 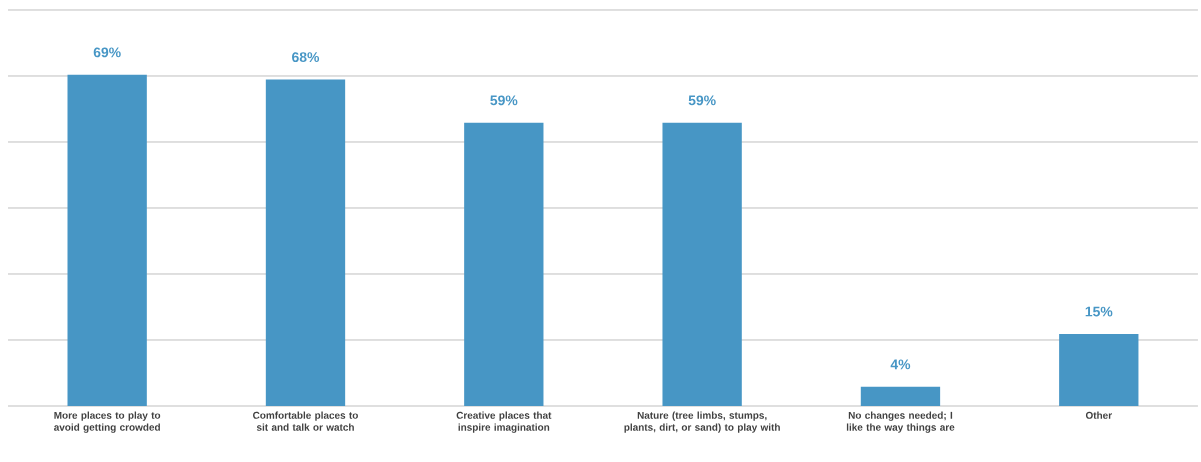 I want to click on data-label: 15%, so click(x=1099, y=311).